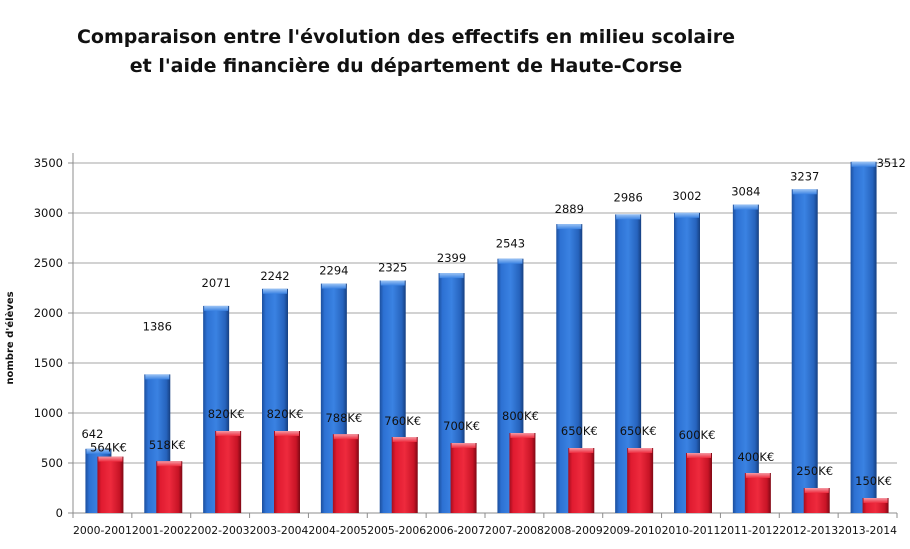  Describe the element at coordinates (814, 471) in the screenshot. I see `data-label-aide: 250K€` at that location.